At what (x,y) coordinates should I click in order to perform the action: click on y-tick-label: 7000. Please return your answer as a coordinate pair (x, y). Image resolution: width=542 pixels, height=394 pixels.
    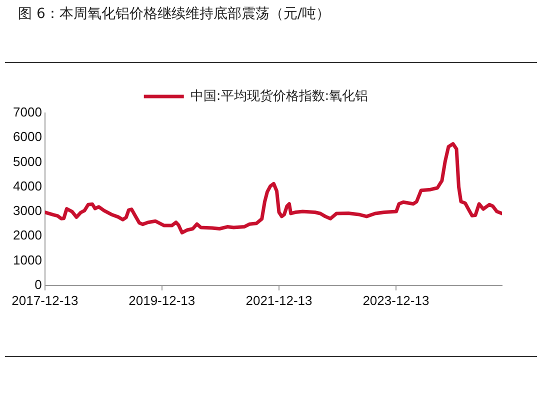
    Looking at the image, I should click on (27, 112).